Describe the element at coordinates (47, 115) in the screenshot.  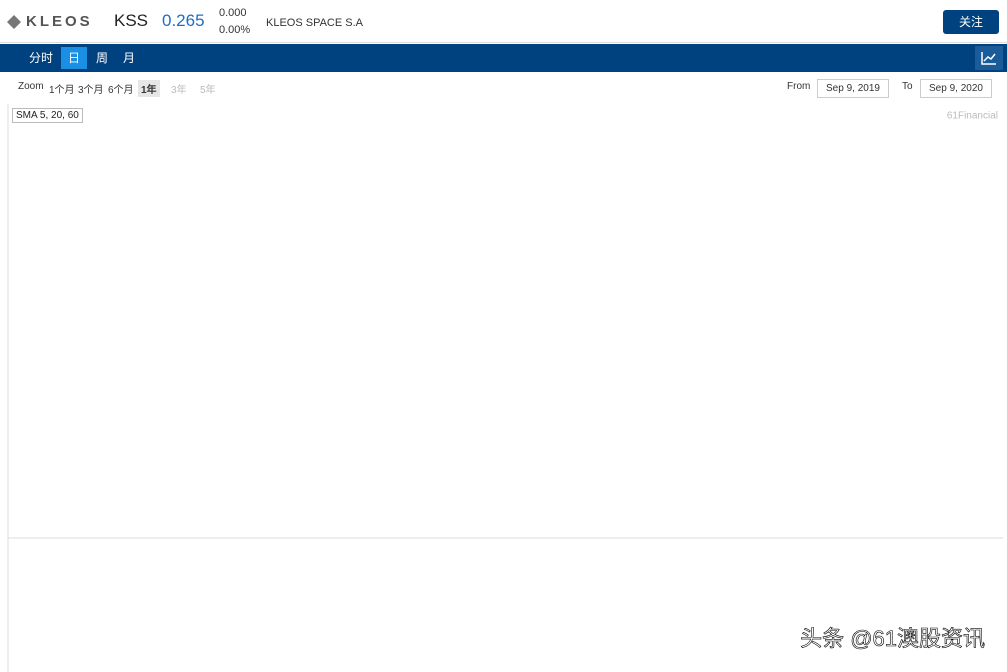
I see `indicator-label: SMA 5, 20, 60` at that location.